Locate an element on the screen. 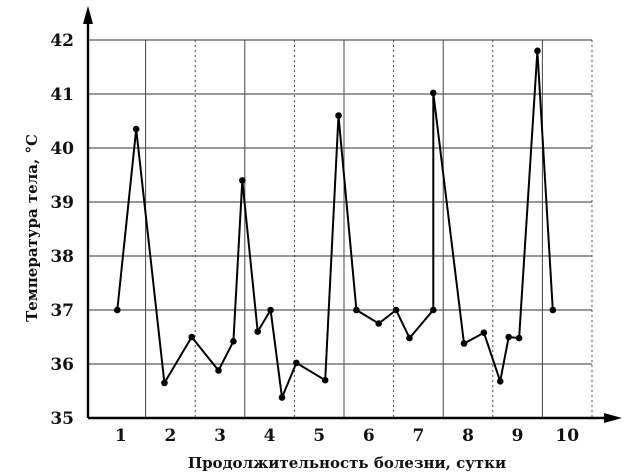 This screenshot has width=635, height=476. y-tick-label-37: 37 is located at coordinates (62, 311).